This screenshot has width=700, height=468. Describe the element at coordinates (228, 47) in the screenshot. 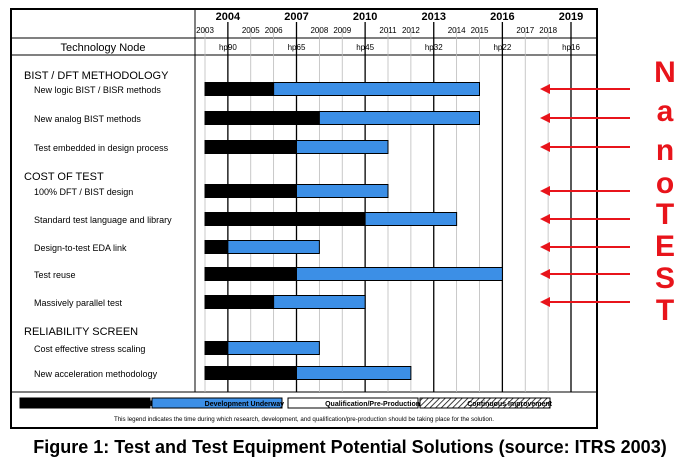

I see `tech-node-label: hp90` at that location.